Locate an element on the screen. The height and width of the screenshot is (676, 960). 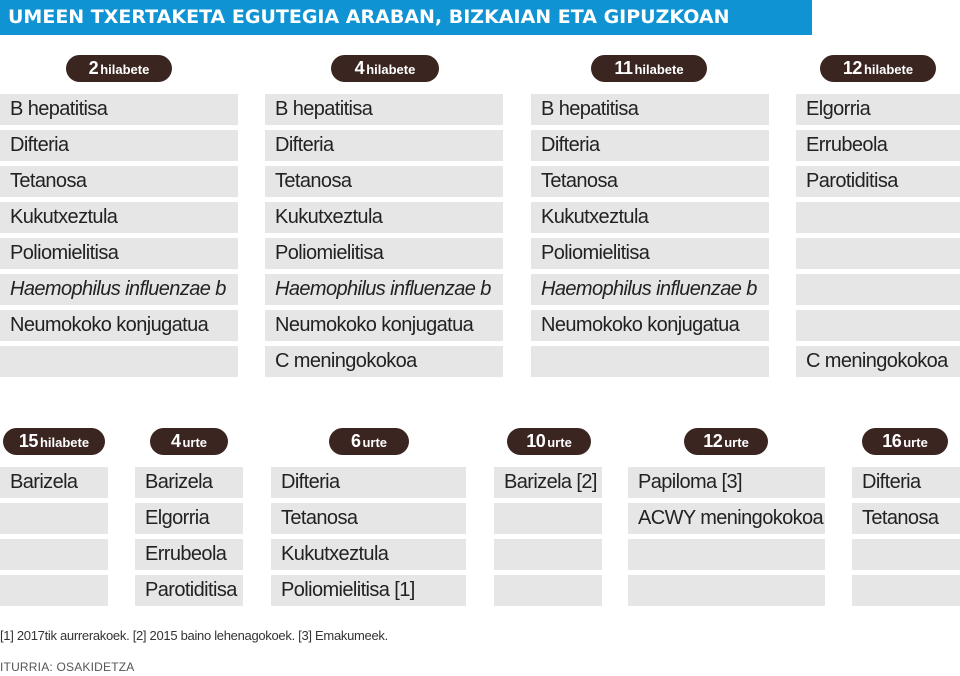
age-number: 15 is located at coordinates (28, 441).